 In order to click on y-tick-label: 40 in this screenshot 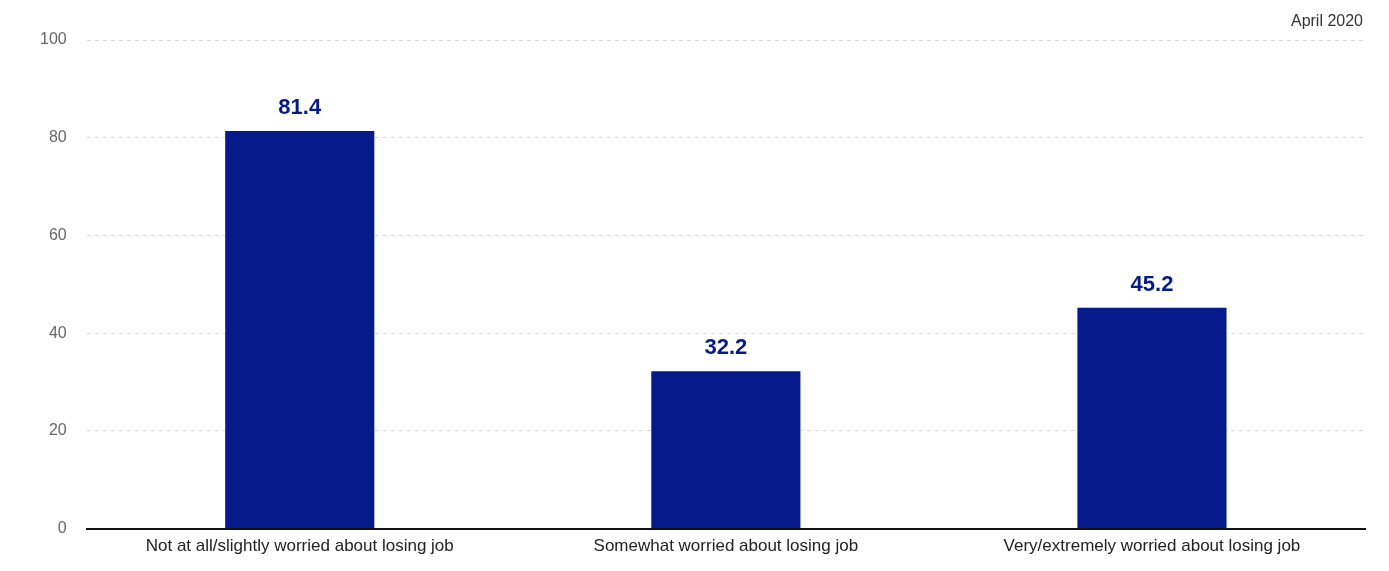, I will do `click(57, 332)`.